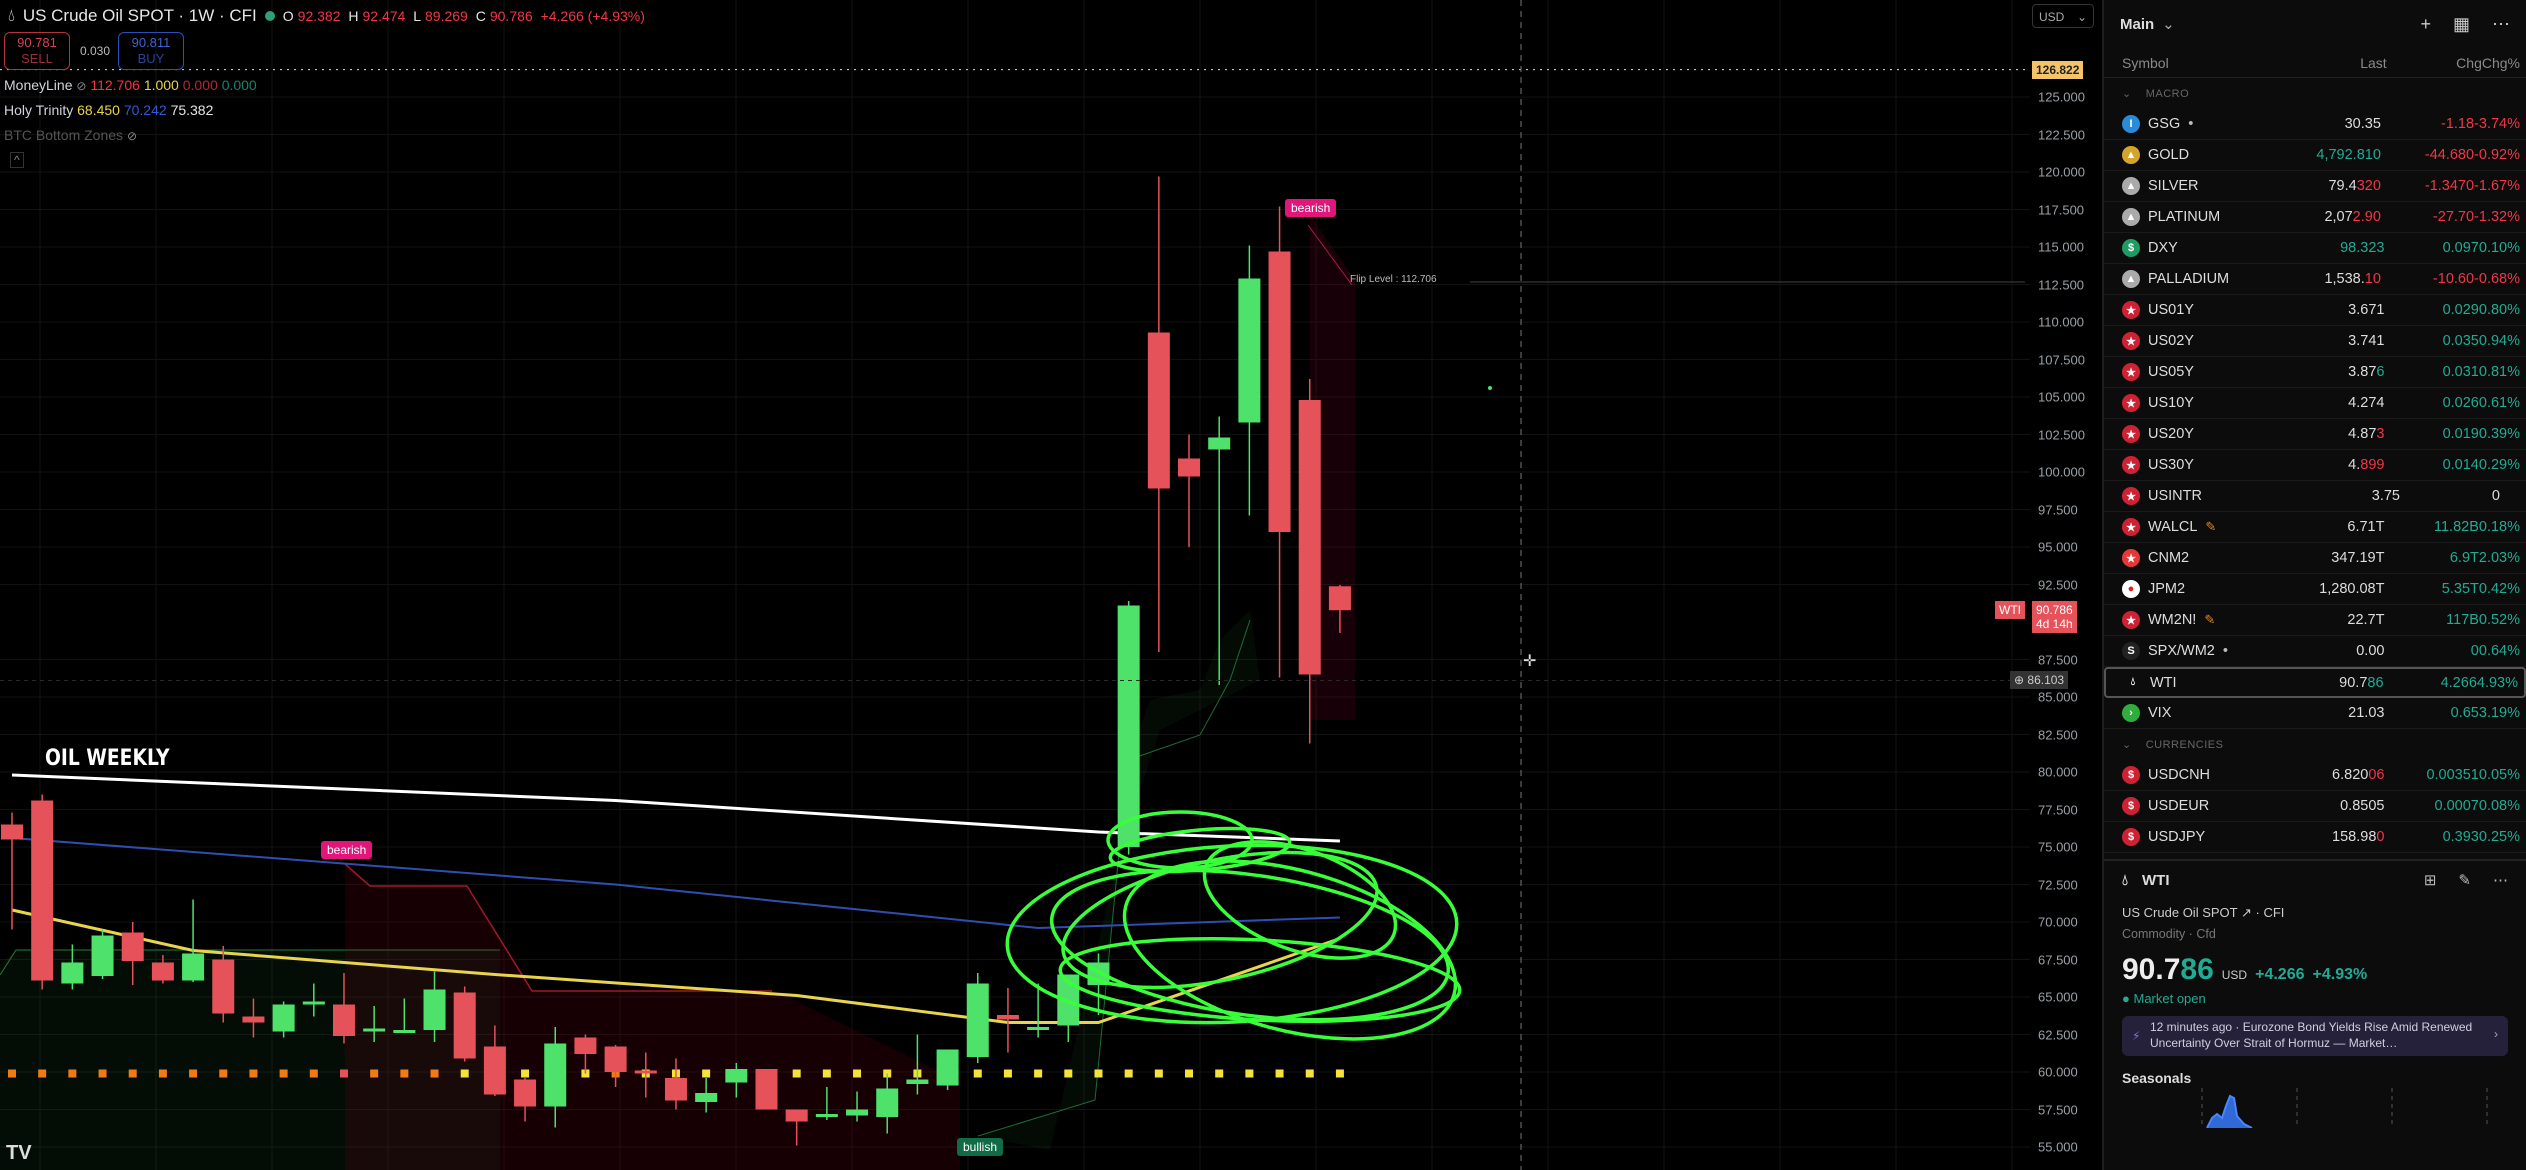  What do you see at coordinates (151, 51) in the screenshot?
I see `buy-button: 90.811 BUY` at bounding box center [151, 51].